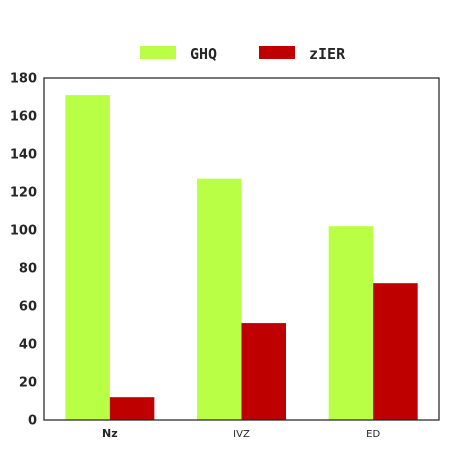  What do you see at coordinates (110, 433) in the screenshot?
I see `x-tick-label: Nz` at bounding box center [110, 433].